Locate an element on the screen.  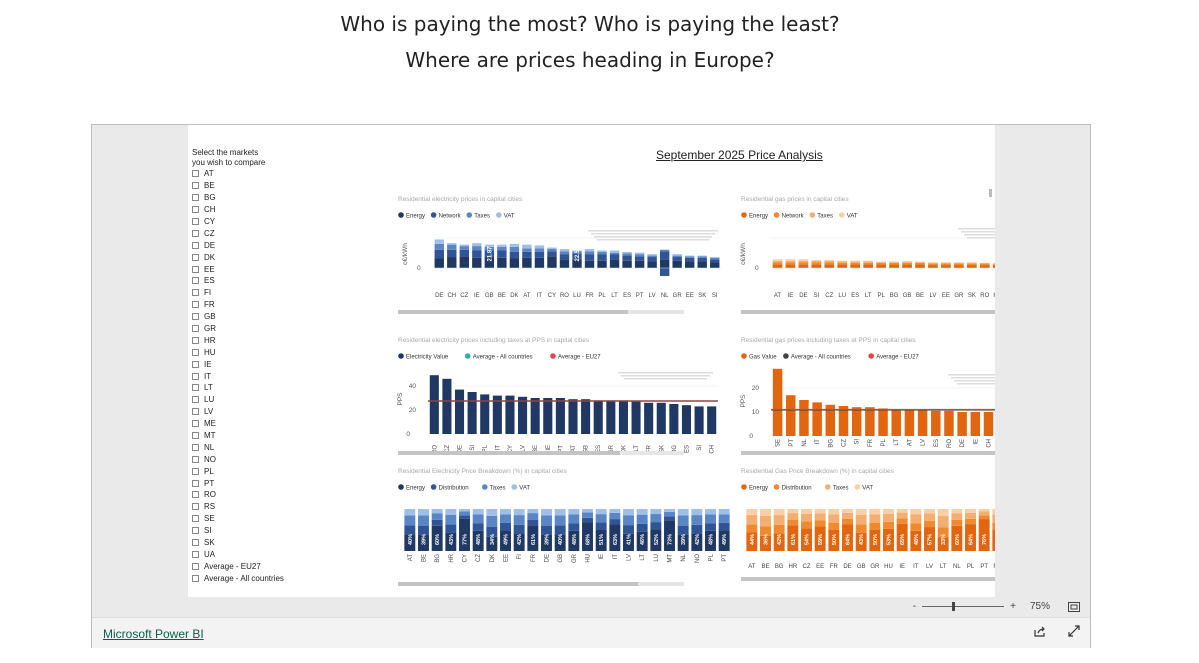
slicer-item: HU is located at coordinates (238, 352).